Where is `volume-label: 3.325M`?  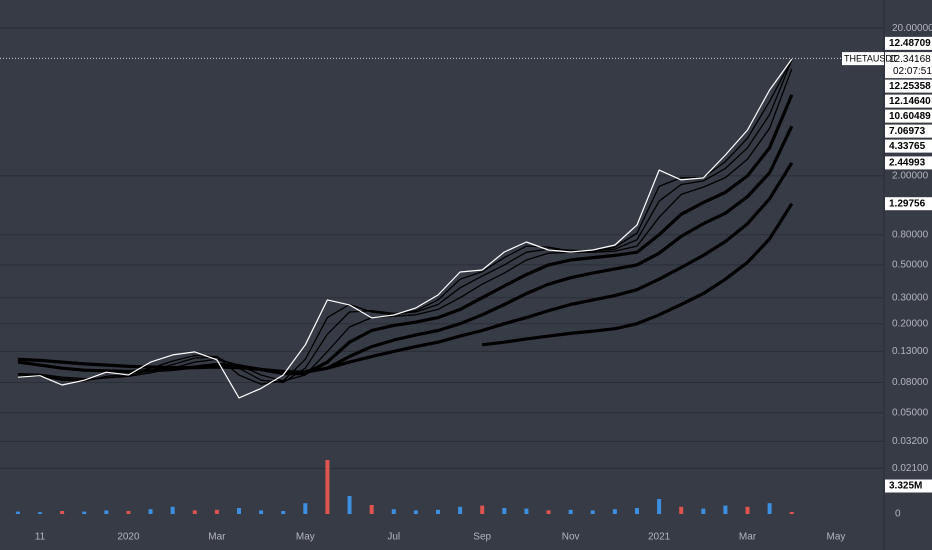 volume-label: 3.325M is located at coordinates (905, 486).